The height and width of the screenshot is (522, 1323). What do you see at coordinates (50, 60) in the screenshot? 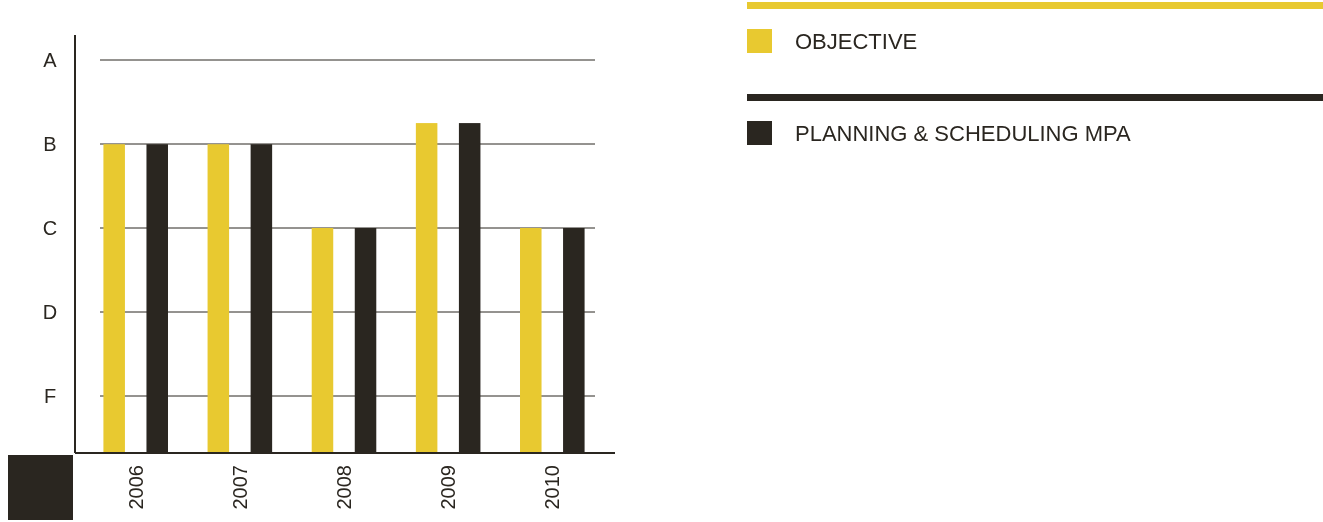
I see `text: A` at bounding box center [50, 60].